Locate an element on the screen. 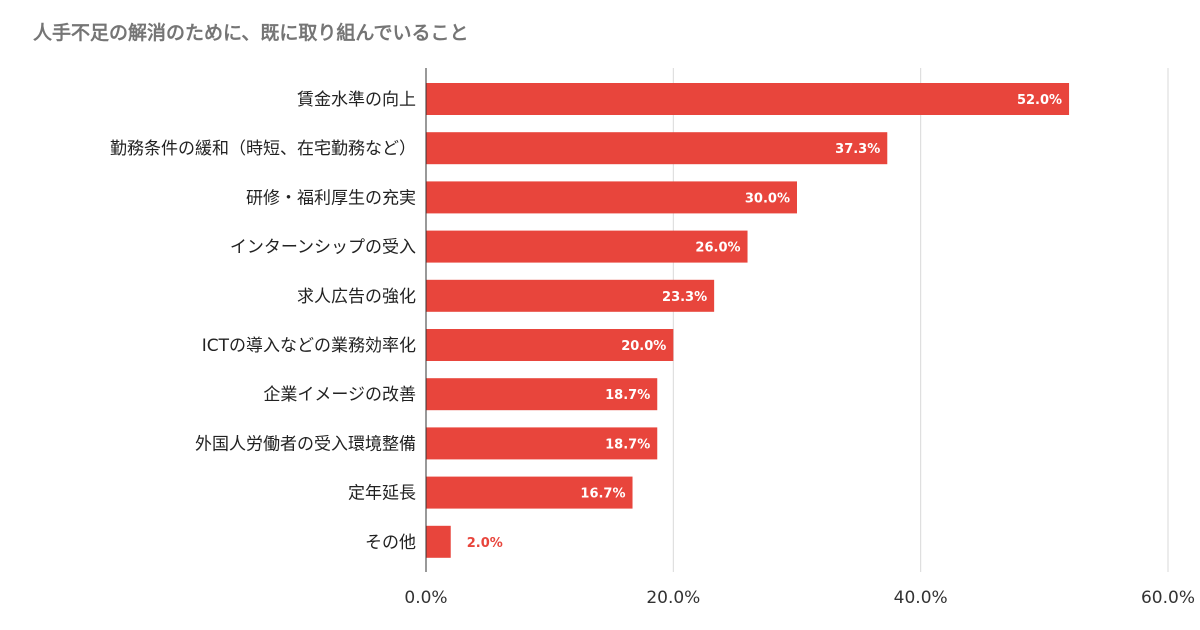 The height and width of the screenshot is (630, 1200). category-label: 定年延長 is located at coordinates (382, 494).